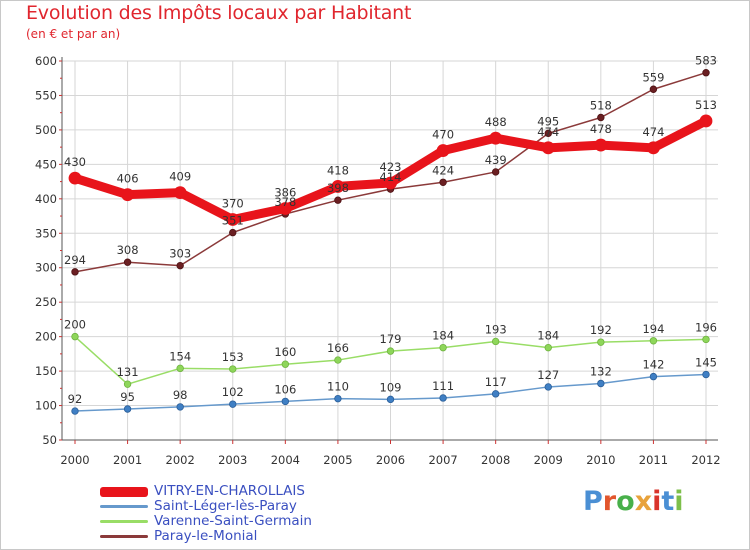 This screenshot has width=750, height=550. What do you see at coordinates (75, 399) in the screenshot?
I see `data-label-saint-l-ger-l-s-paray: 92` at bounding box center [75, 399].